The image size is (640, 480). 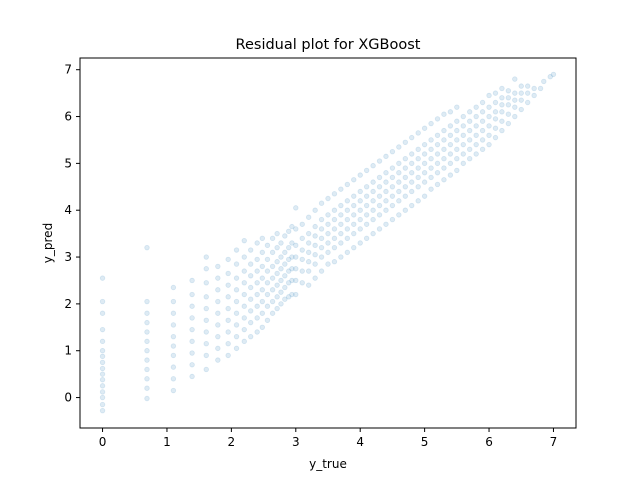 I want to click on x-axis-ticks: 0 1 2 3 4 5 6 7, so click(x=328, y=438).